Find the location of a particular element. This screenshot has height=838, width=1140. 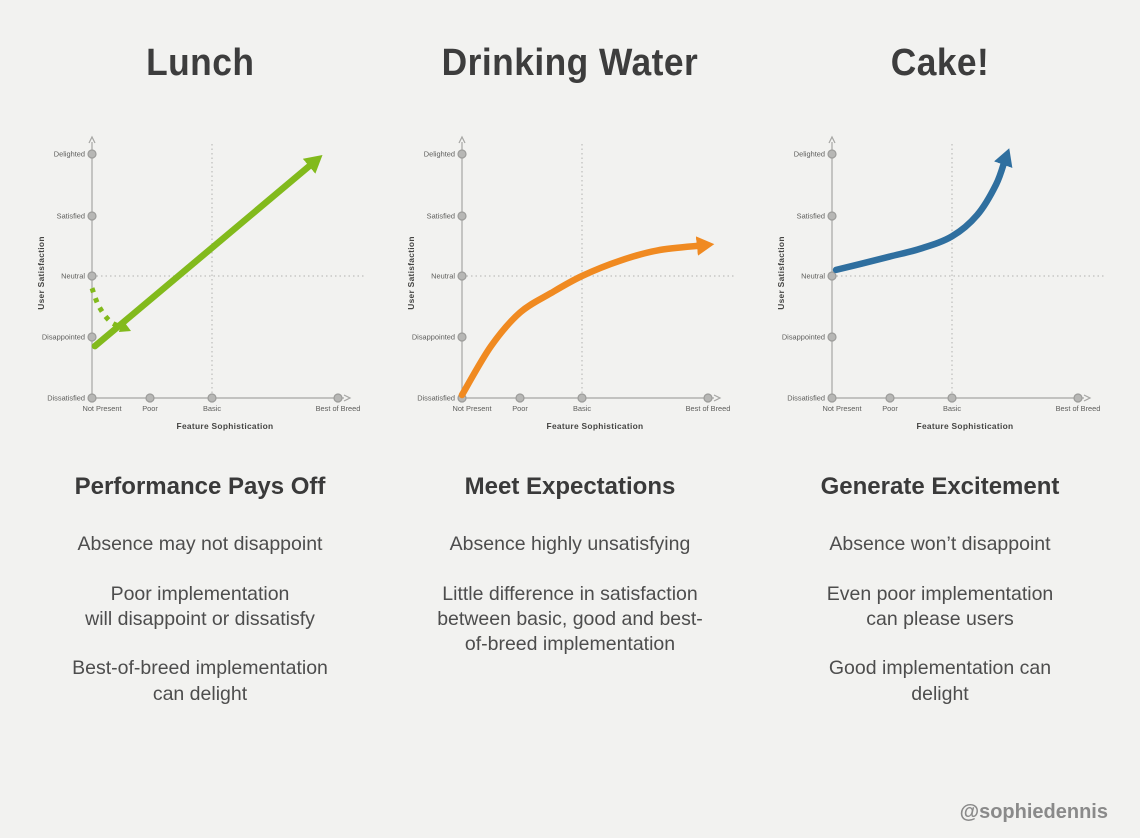

insight-paragraph: Absence may not disappoint is located at coordinates (199, 544).